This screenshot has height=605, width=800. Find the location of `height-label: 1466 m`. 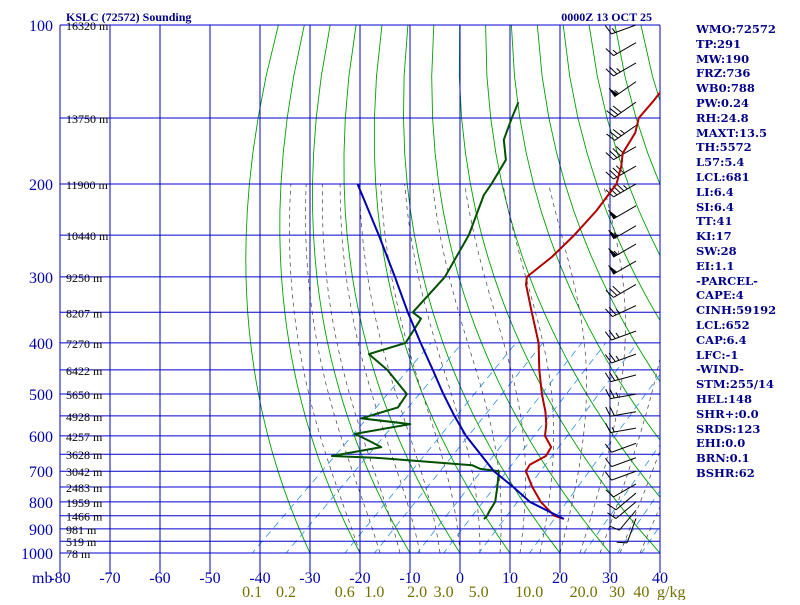

height-label: 1466 m is located at coordinates (84, 517).